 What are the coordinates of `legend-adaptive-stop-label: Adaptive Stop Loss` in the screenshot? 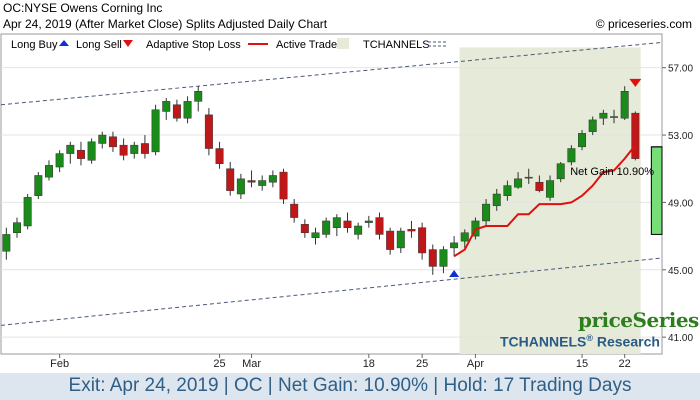 It's located at (193, 45).